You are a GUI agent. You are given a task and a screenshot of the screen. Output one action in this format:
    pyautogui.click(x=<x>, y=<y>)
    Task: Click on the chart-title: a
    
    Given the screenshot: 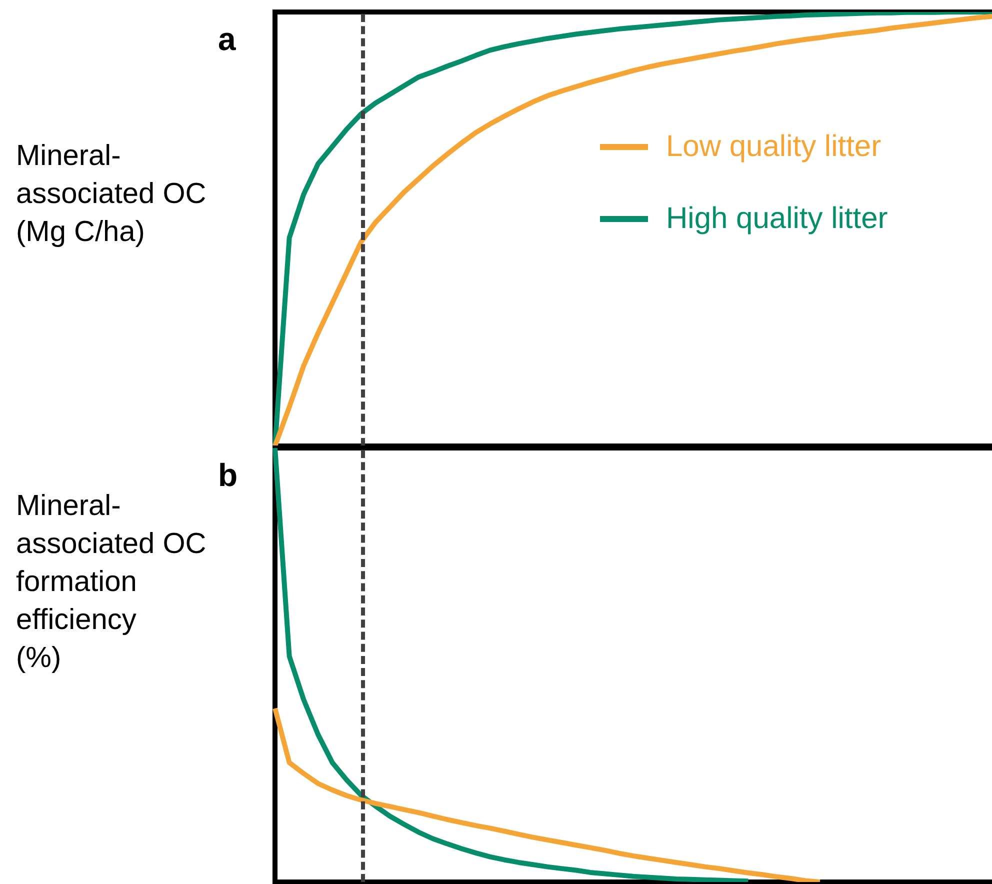 What is the action you would take?
    pyautogui.click(x=227, y=39)
    